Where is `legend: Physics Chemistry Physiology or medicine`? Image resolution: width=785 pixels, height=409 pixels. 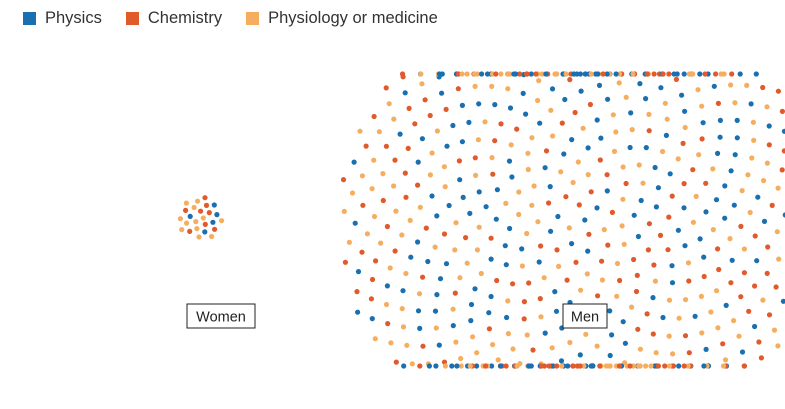
legend: Physics Chemistry Physiology or medicine is located at coordinates (242, 18).